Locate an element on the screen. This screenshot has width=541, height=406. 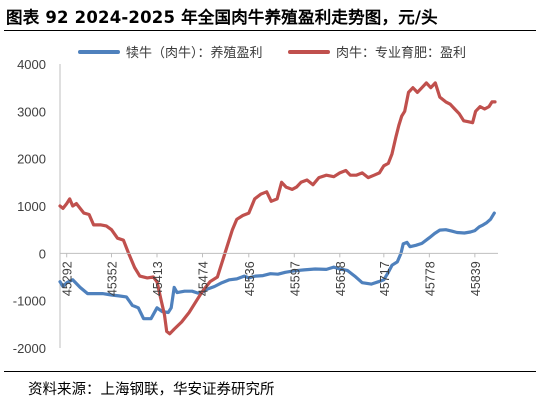
y-tick-label: 3000 is located at coordinates (31, 111).